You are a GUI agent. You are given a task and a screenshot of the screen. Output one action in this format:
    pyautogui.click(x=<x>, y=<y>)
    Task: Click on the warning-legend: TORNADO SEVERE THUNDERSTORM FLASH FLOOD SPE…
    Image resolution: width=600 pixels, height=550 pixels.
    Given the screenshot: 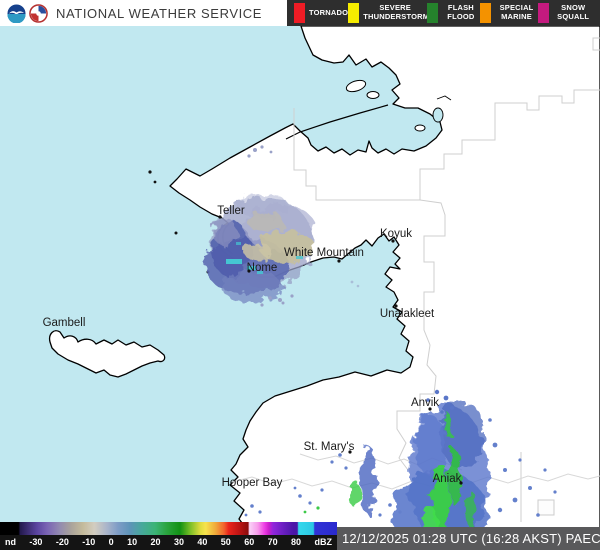 What is the action you would take?
    pyautogui.click(x=443, y=13)
    